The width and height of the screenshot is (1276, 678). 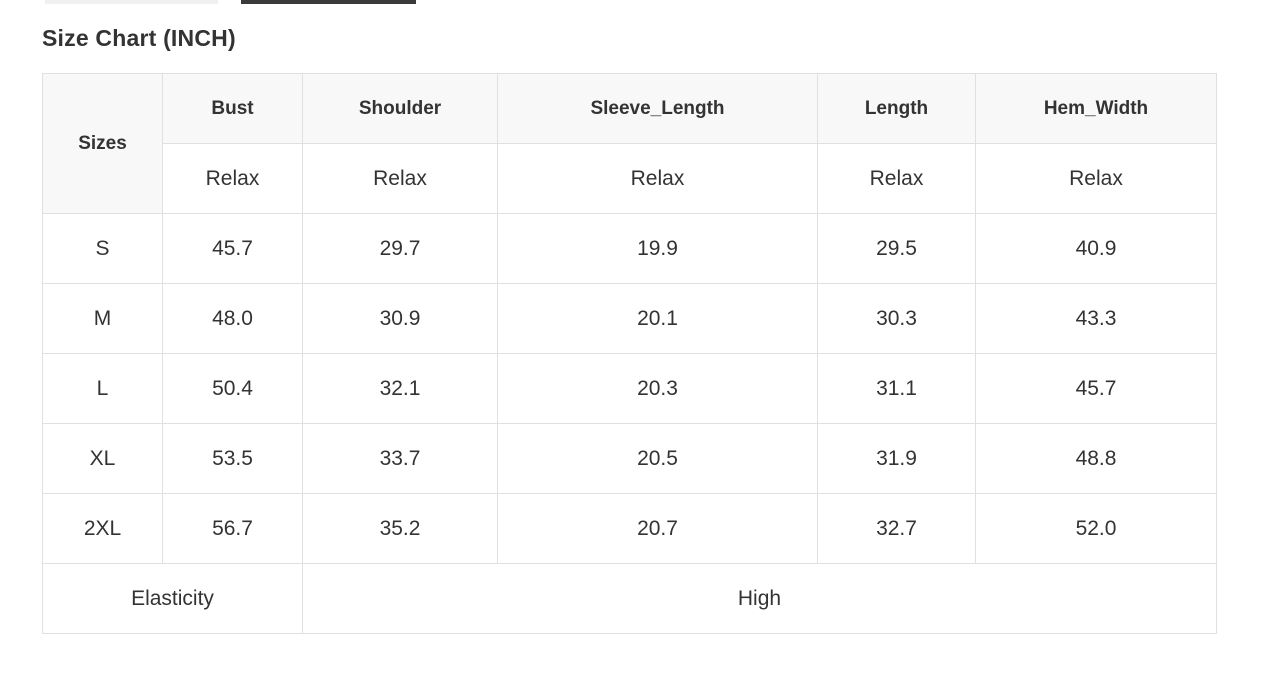 What do you see at coordinates (657, 178) in the screenshot?
I see `fit-type-sleeve-length: Relax` at bounding box center [657, 178].